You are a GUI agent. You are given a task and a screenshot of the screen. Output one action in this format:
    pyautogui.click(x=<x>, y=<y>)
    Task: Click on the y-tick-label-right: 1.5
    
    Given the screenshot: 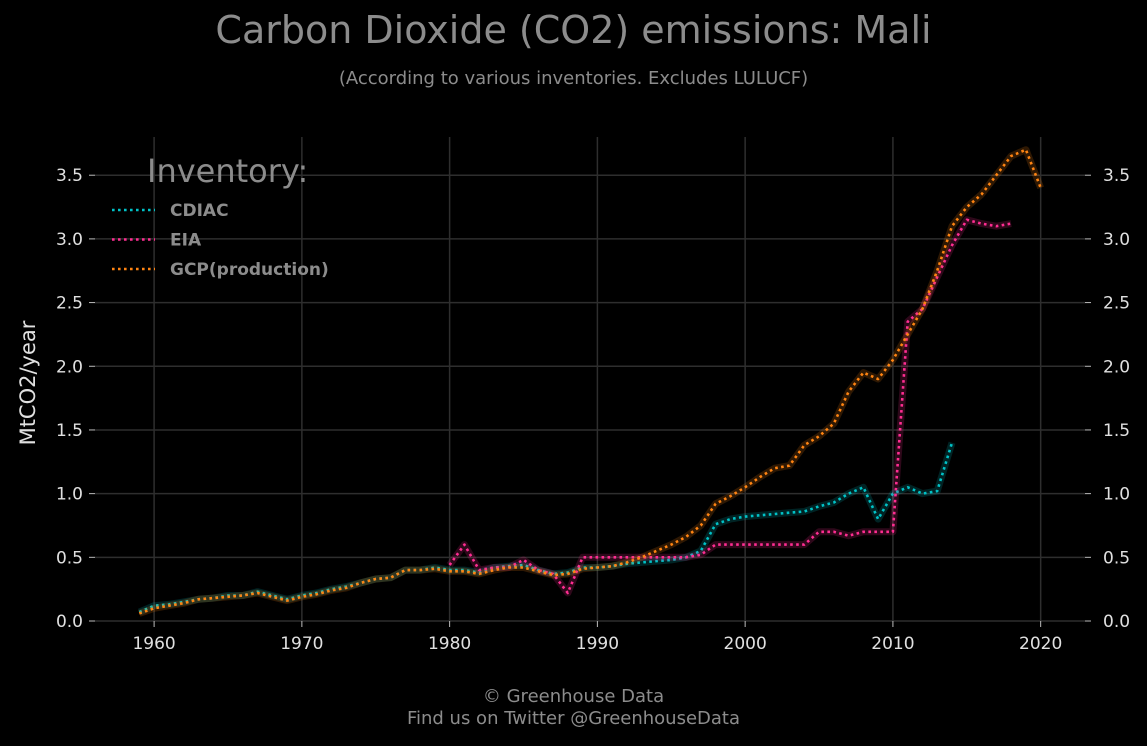 What is the action you would take?
    pyautogui.click(x=1116, y=431)
    